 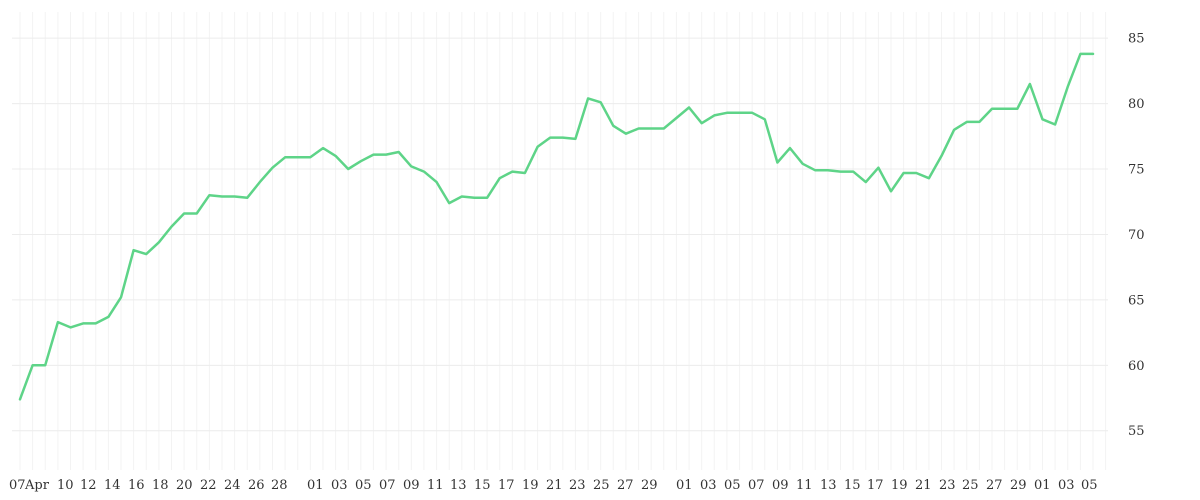 What do you see at coordinates (1136, 104) in the screenshot?
I see `y-tick-label: 80` at bounding box center [1136, 104].